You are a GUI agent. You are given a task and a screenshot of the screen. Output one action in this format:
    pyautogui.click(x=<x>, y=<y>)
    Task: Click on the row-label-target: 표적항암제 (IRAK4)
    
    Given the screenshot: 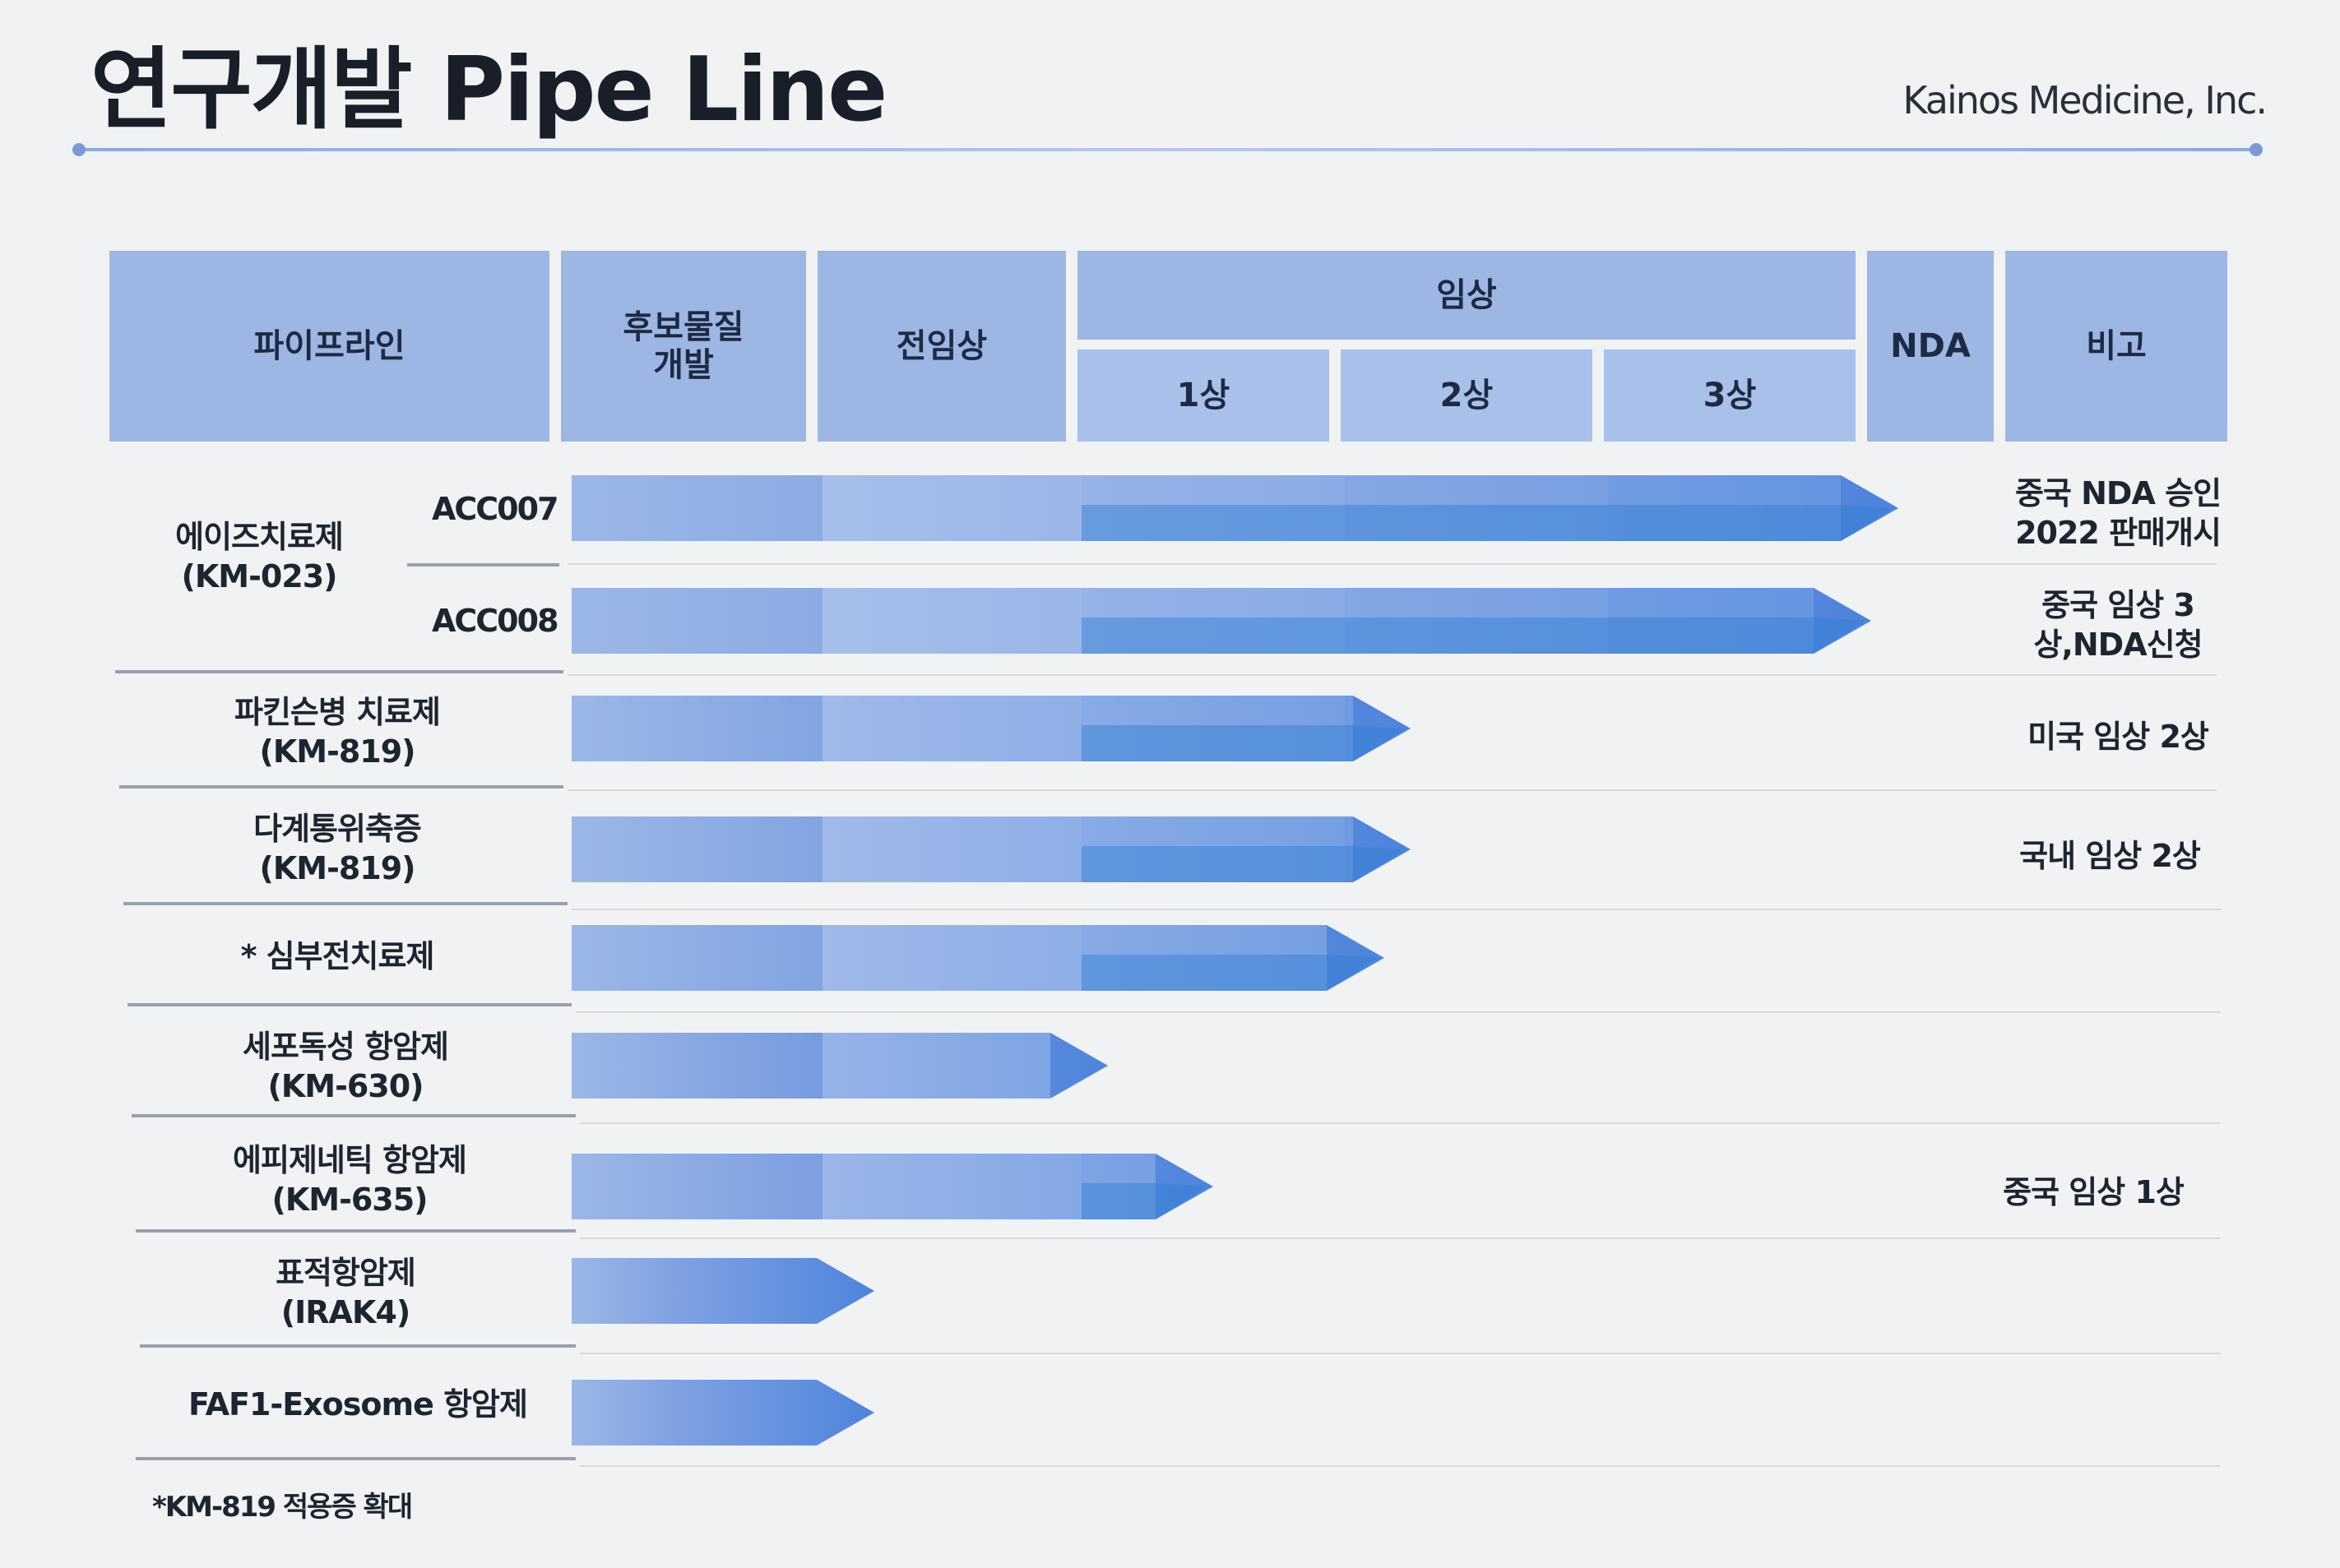 What is the action you would take?
    pyautogui.click(x=346, y=1292)
    